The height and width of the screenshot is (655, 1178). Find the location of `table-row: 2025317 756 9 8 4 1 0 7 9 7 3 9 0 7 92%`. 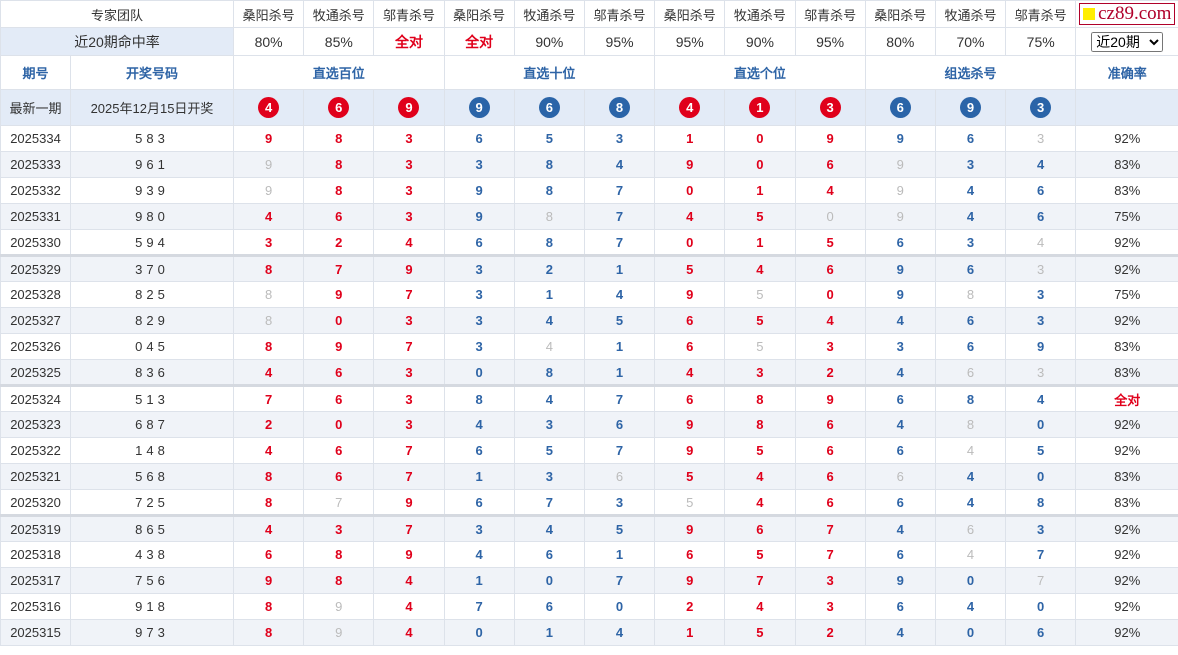

table-row: 2025317 756 9 8 4 1 0 7 9 7 3 9 0 7 92% is located at coordinates (589, 580).